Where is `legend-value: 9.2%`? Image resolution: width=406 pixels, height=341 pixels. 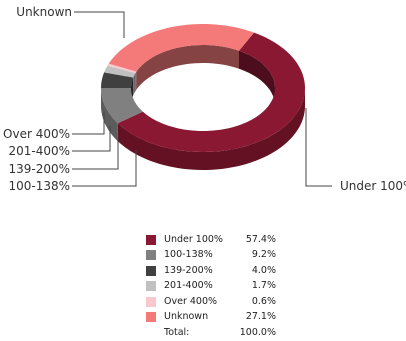 legend-value: 9.2% is located at coordinates (263, 255).